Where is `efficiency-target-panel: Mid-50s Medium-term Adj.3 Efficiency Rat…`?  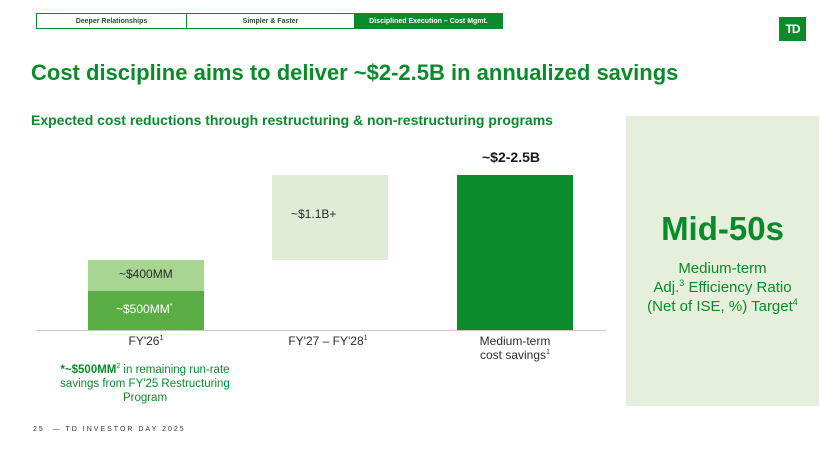
efficiency-target-panel: Mid-50s Medium-term Adj.3 Efficiency Rat… is located at coordinates (722, 261).